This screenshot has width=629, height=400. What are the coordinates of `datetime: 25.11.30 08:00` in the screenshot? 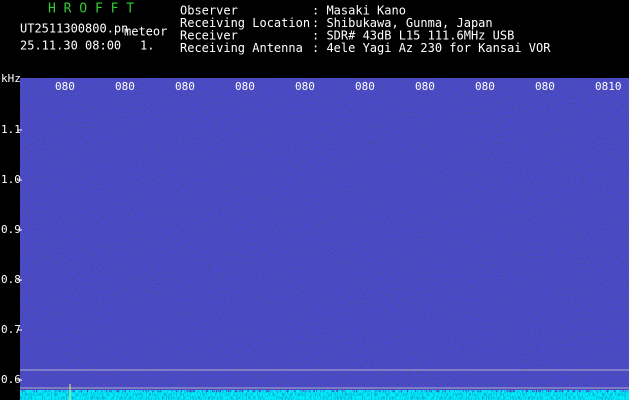 It's located at (70, 46).